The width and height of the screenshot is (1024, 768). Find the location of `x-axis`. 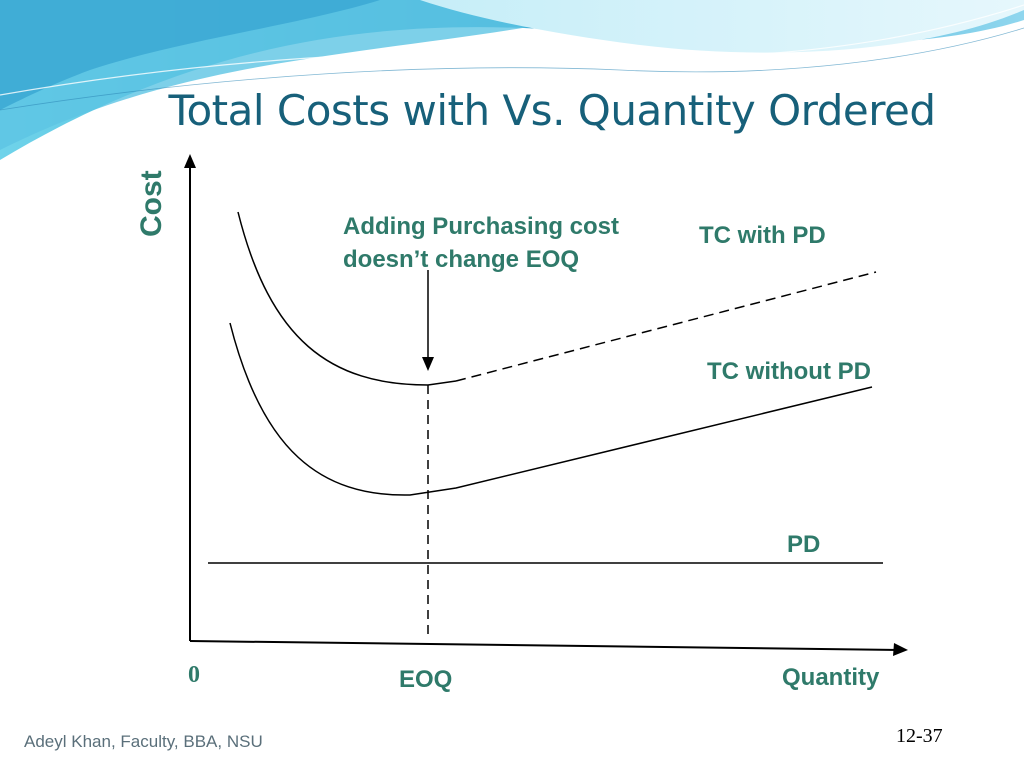

x-axis is located at coordinates (548, 648).